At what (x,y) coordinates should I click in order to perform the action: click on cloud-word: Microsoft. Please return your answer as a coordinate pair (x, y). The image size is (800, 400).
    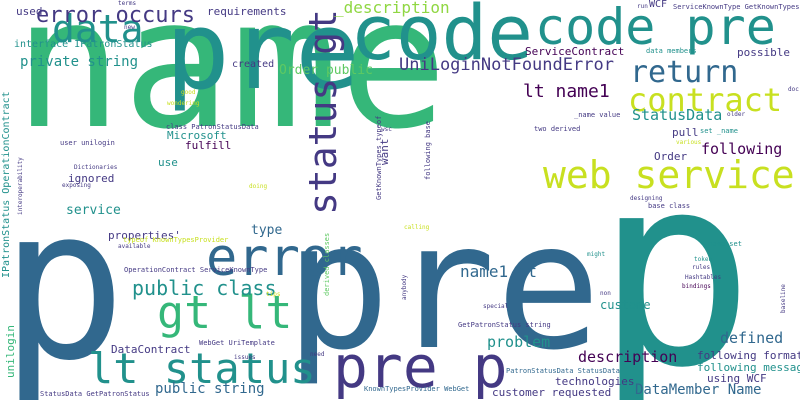
    Looking at the image, I should click on (197, 135).